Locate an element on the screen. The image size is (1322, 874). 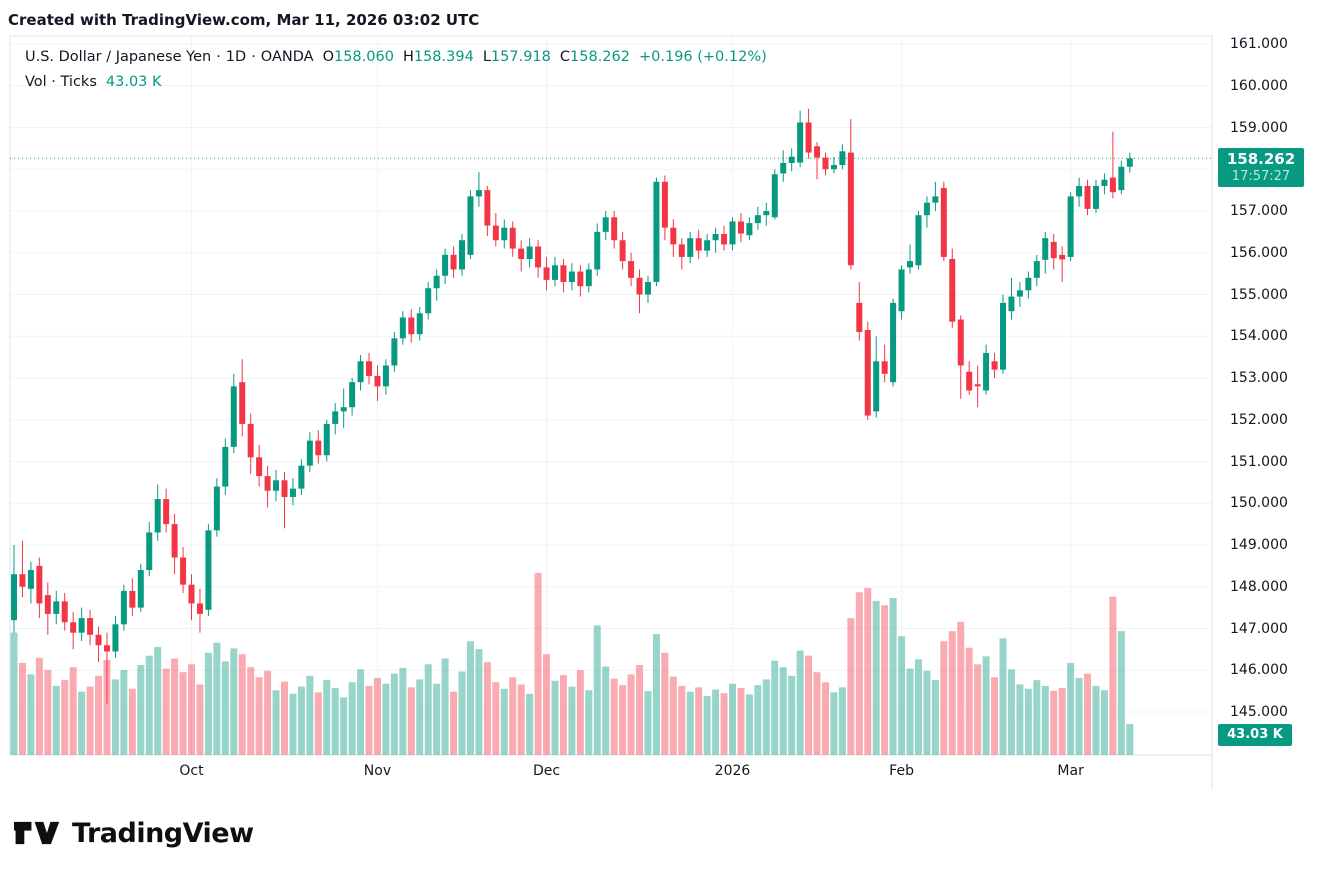
price-tick-label: 146.000 is located at coordinates (1259, 670).